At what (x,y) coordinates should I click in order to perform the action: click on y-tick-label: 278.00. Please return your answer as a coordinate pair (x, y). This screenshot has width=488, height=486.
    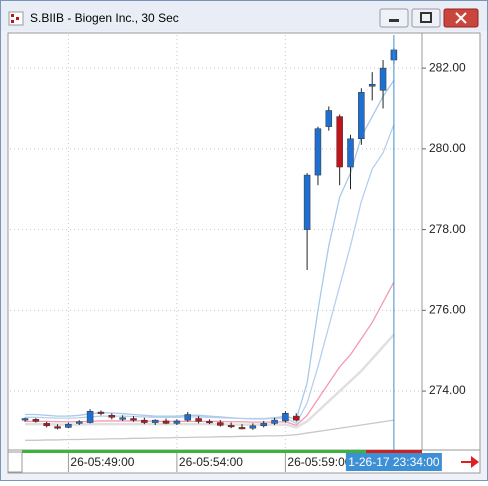
    Looking at the image, I should click on (447, 229).